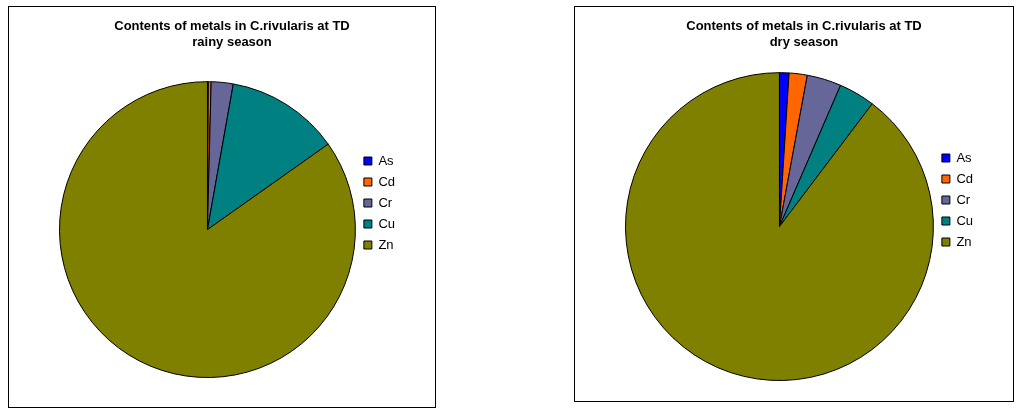  Describe the element at coordinates (232, 41) in the screenshot. I see `text: rainy season` at that location.